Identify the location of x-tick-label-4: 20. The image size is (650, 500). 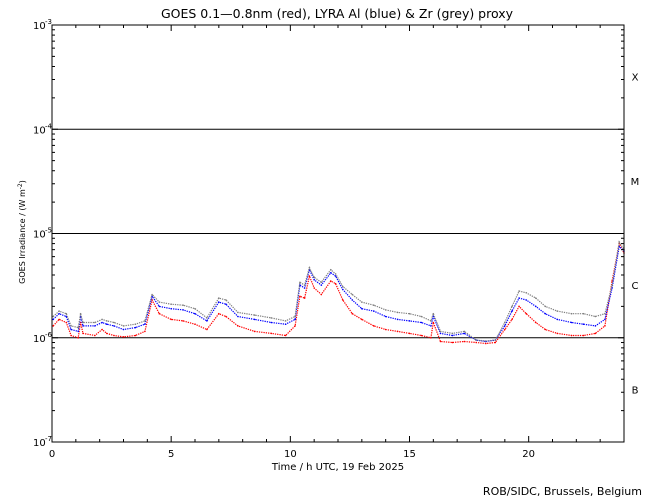
(528, 454).